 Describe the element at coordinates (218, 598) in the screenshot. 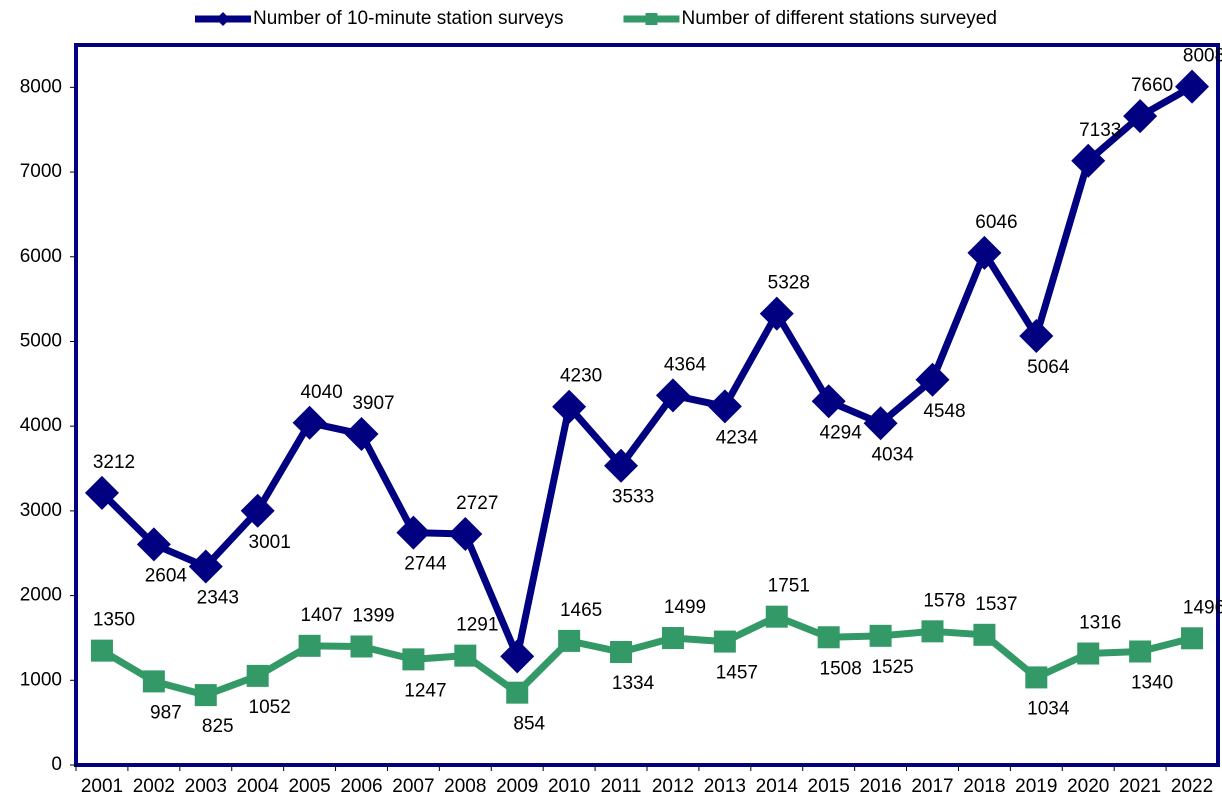

I see `data-label: 2343` at that location.